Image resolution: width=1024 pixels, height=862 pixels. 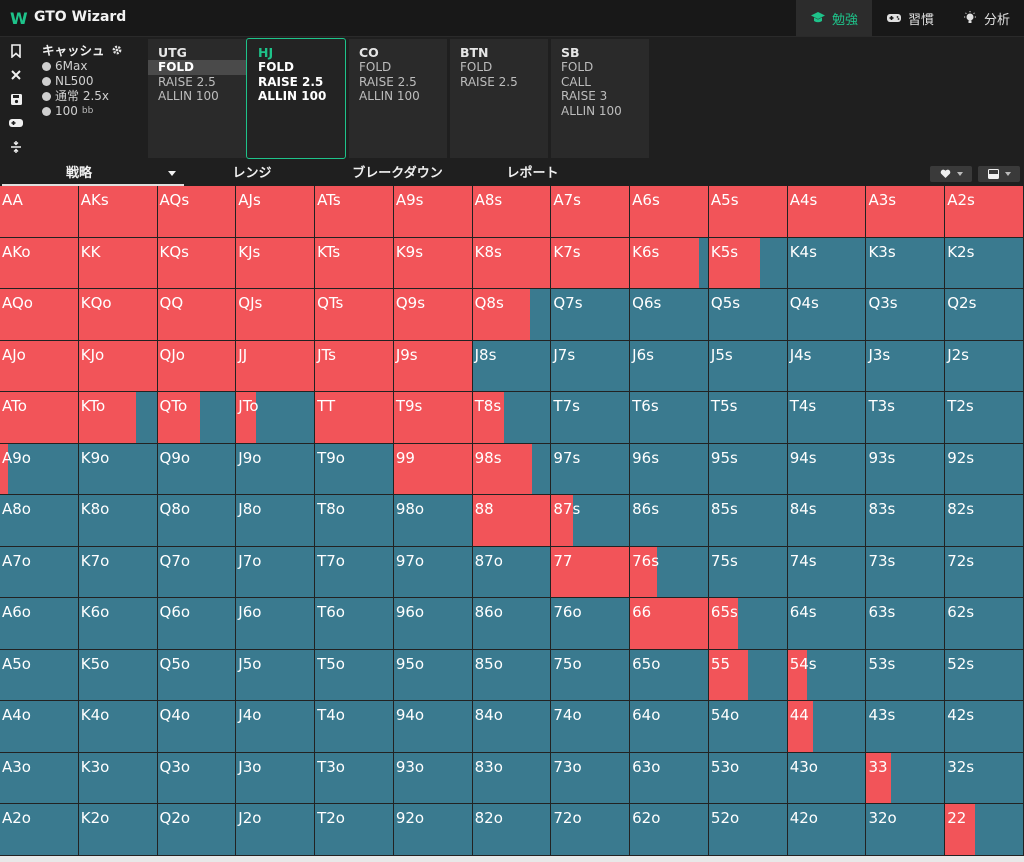 What do you see at coordinates (906, 469) in the screenshot?
I see `hand-cell: 93s` at bounding box center [906, 469].